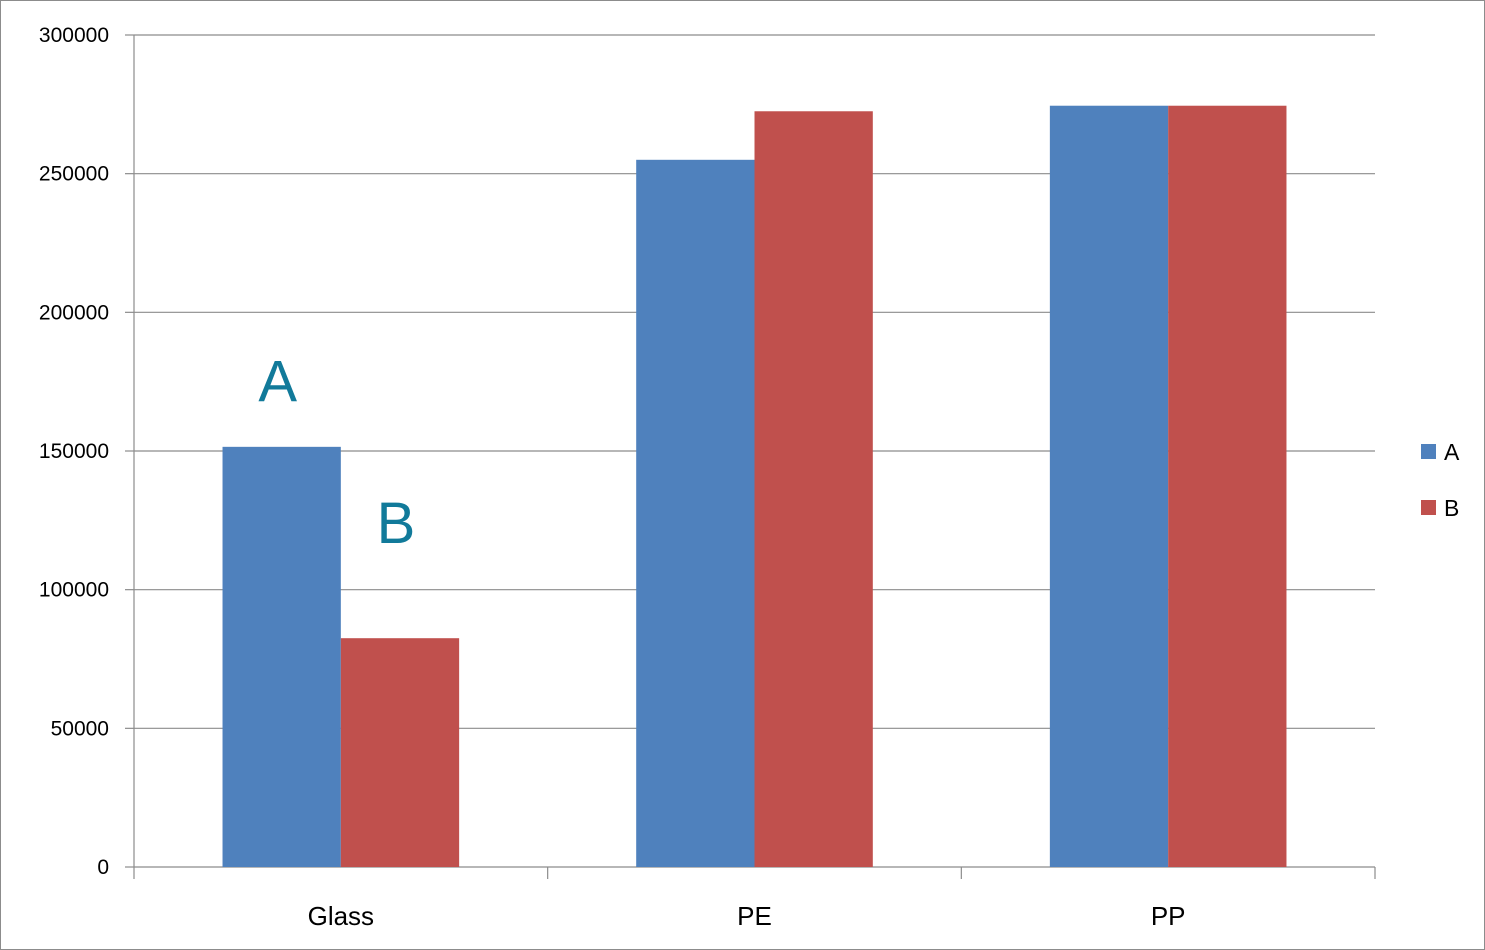 The width and height of the screenshot is (1485, 950). Describe the element at coordinates (74, 590) in the screenshot. I see `y-tick-label: 100000` at that location.